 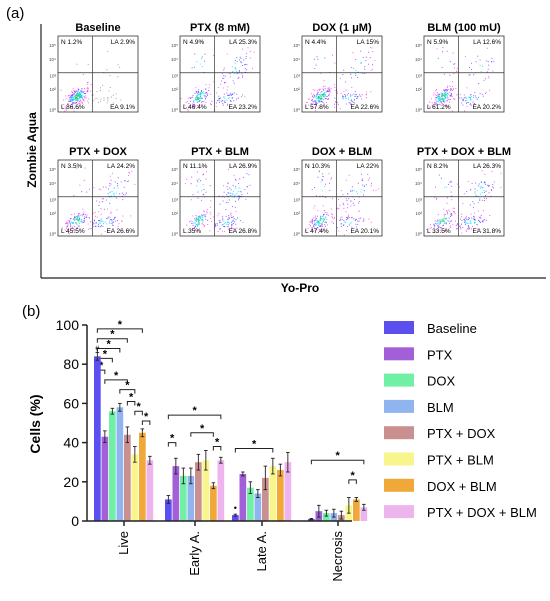 What do you see at coordinates (52, 234) in the screenshot?
I see `flow-plot-tick: 10⁰` at bounding box center [52, 234].